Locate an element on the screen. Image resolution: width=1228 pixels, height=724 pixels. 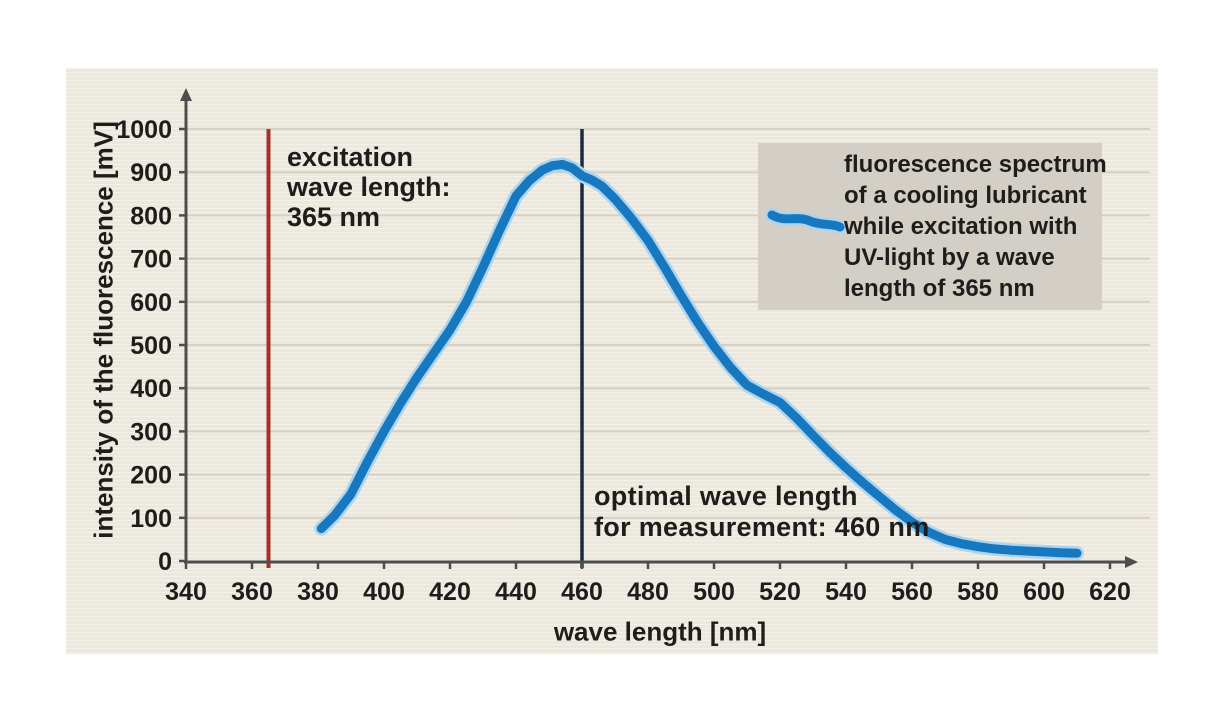
x-tick-label: 560 is located at coordinates (912, 592).